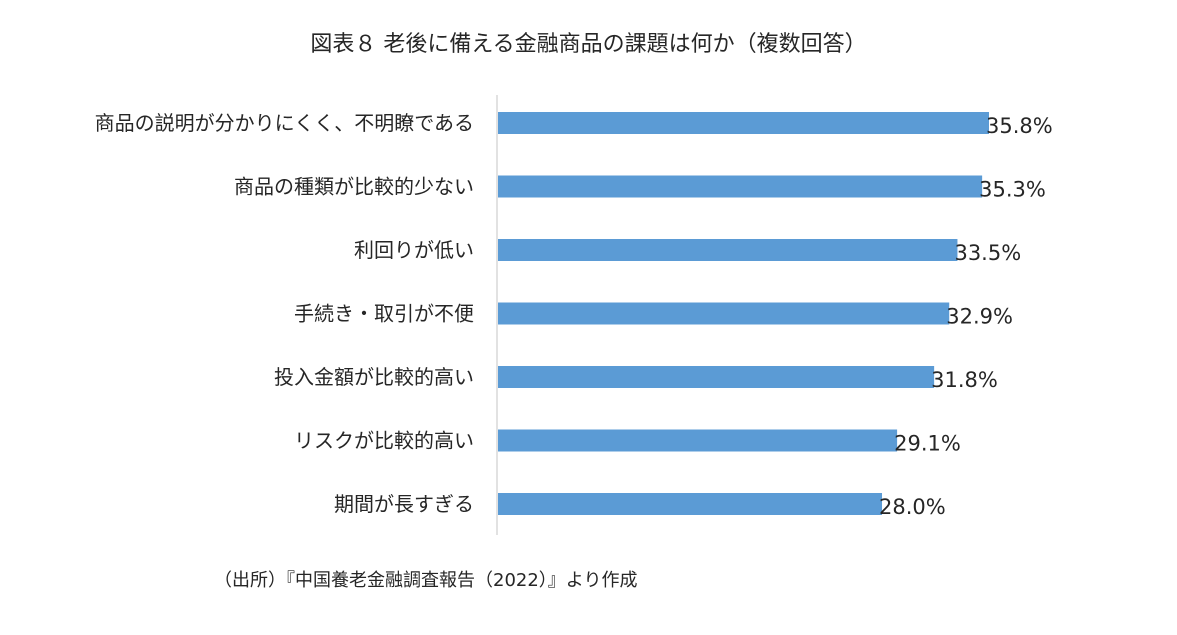 This screenshot has width=1177, height=635. What do you see at coordinates (1019, 126) in the screenshot?
I see `data-label: 35.8%` at bounding box center [1019, 126].